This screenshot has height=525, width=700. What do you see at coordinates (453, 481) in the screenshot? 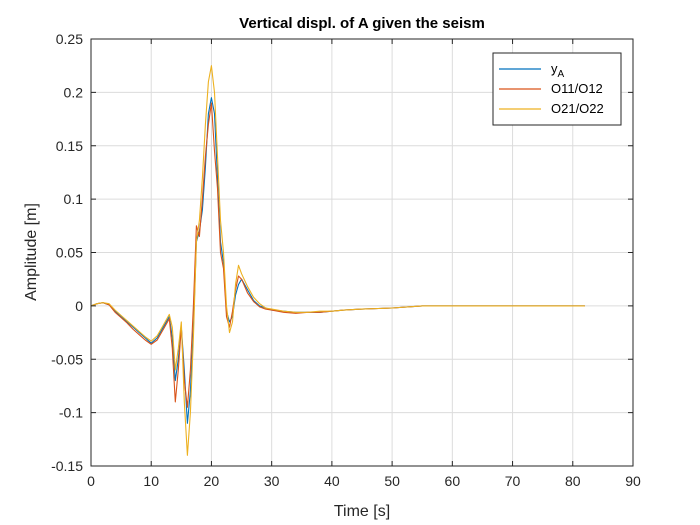
I see `x-tick-label: 60` at bounding box center [453, 481].